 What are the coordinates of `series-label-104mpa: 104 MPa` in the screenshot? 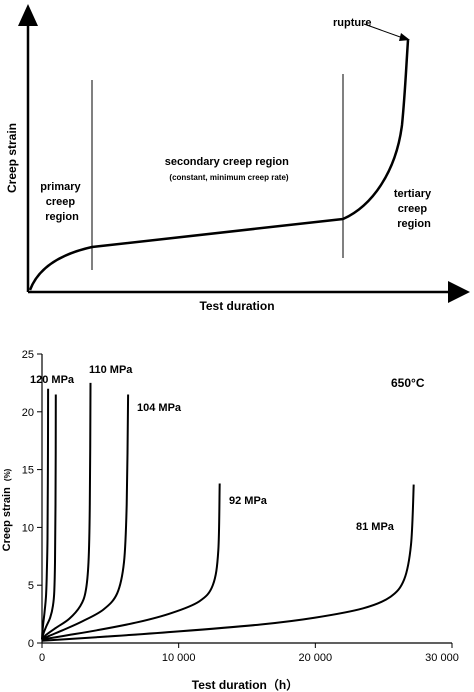 It's located at (159, 408).